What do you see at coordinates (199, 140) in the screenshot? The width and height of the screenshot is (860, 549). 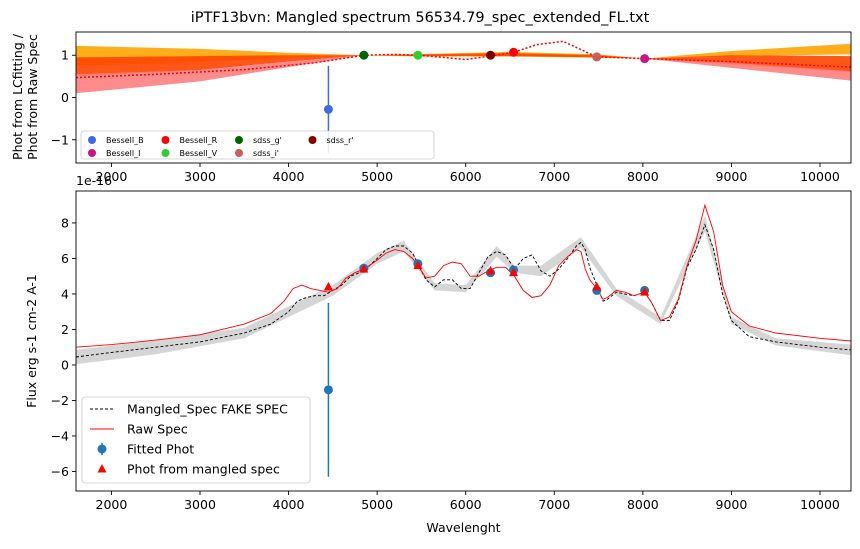 I see `top-legend-label: Bessell_R` at bounding box center [199, 140].